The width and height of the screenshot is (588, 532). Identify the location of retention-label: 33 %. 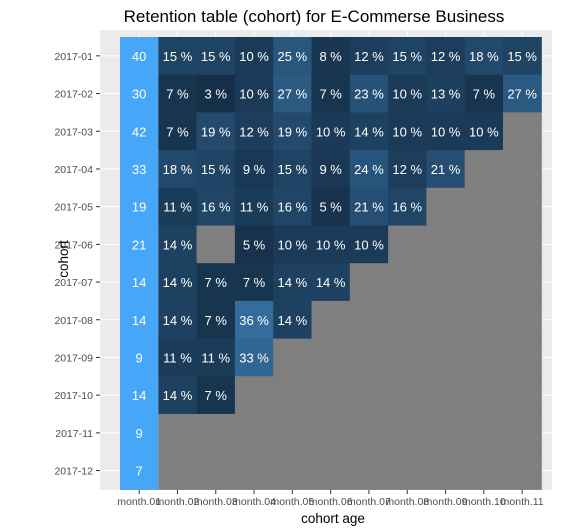
(254, 357).